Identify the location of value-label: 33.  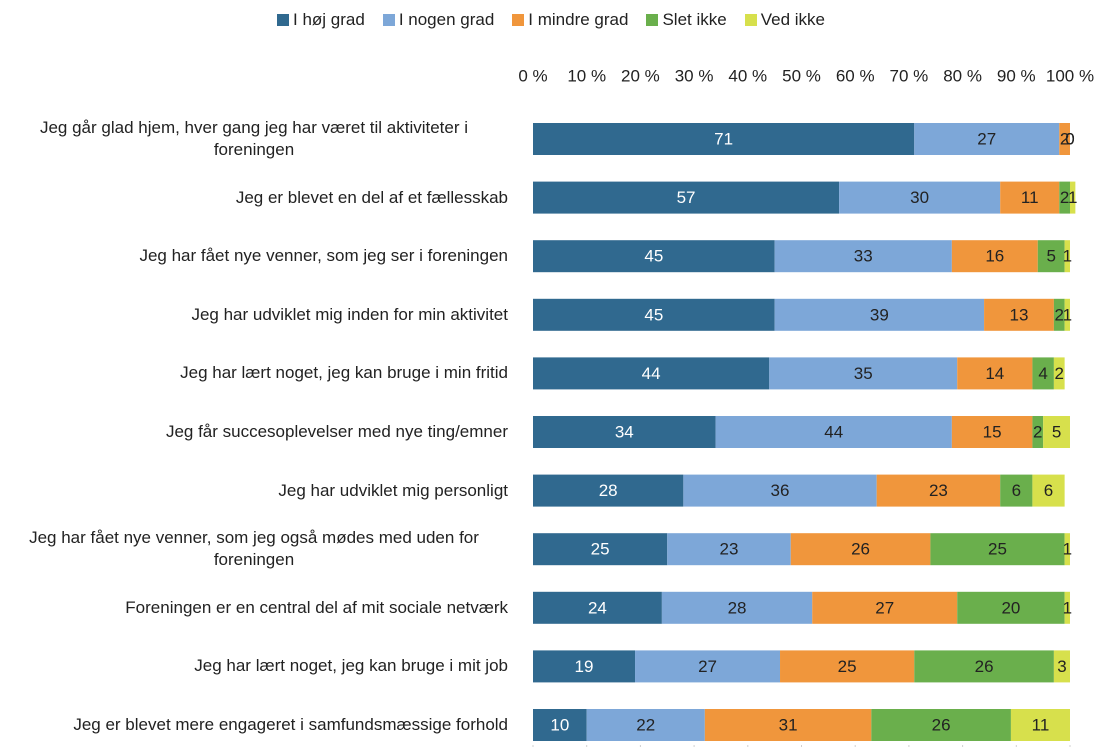
(863, 256).